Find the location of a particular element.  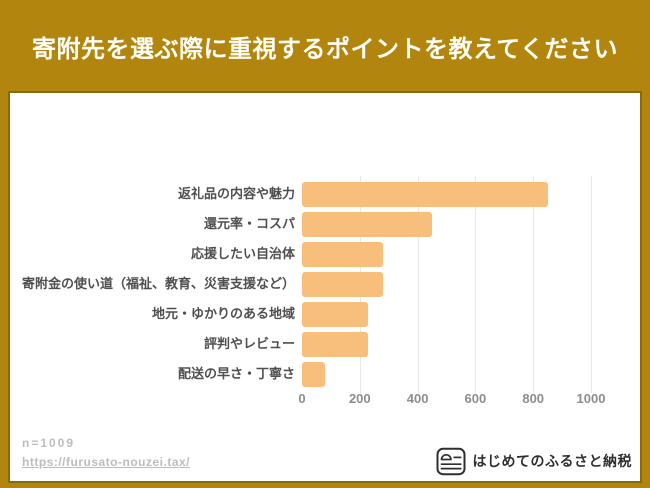

category-label: 還元率・コスパ is located at coordinates (249, 224).